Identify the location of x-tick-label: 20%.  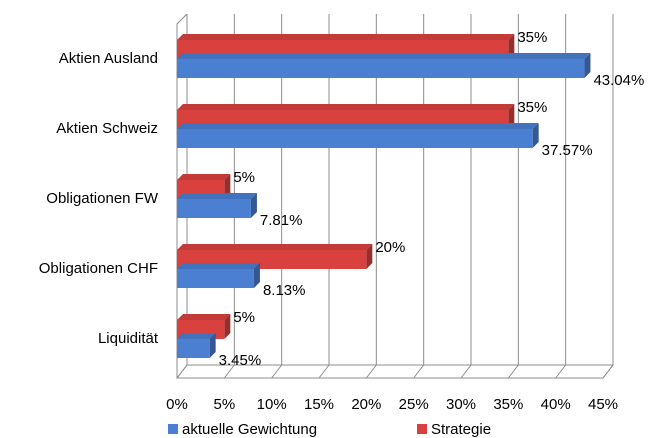
(366, 404).